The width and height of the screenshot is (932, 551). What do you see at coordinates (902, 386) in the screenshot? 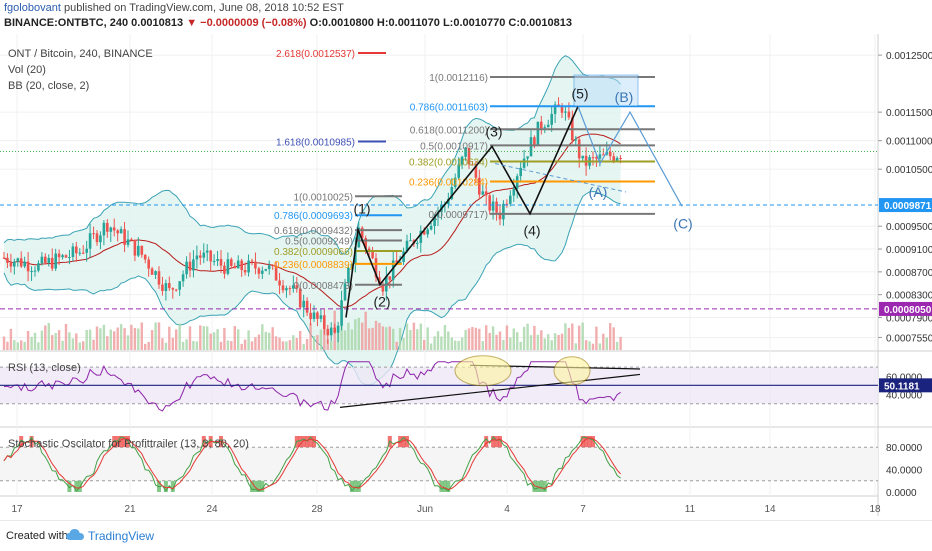
I see `rsi-current-label: 50.1181` at bounding box center [902, 386].